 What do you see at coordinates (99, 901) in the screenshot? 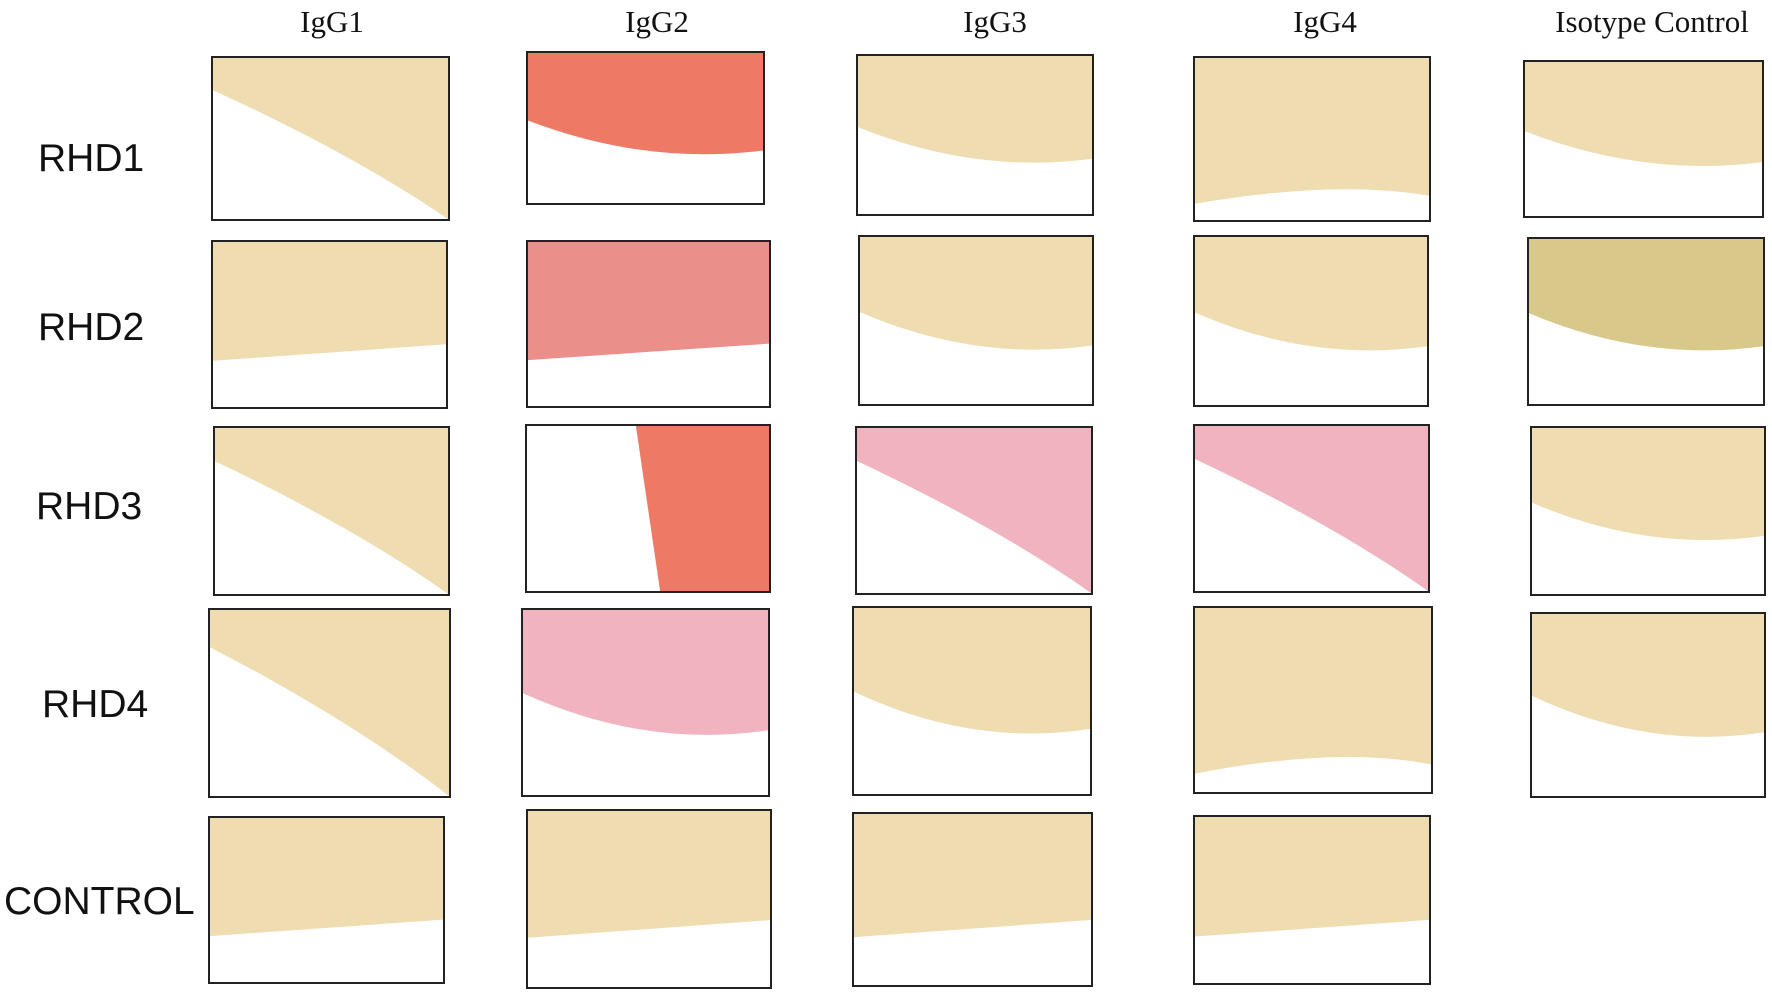
I see `row-label-control: CONTROL` at bounding box center [99, 901].